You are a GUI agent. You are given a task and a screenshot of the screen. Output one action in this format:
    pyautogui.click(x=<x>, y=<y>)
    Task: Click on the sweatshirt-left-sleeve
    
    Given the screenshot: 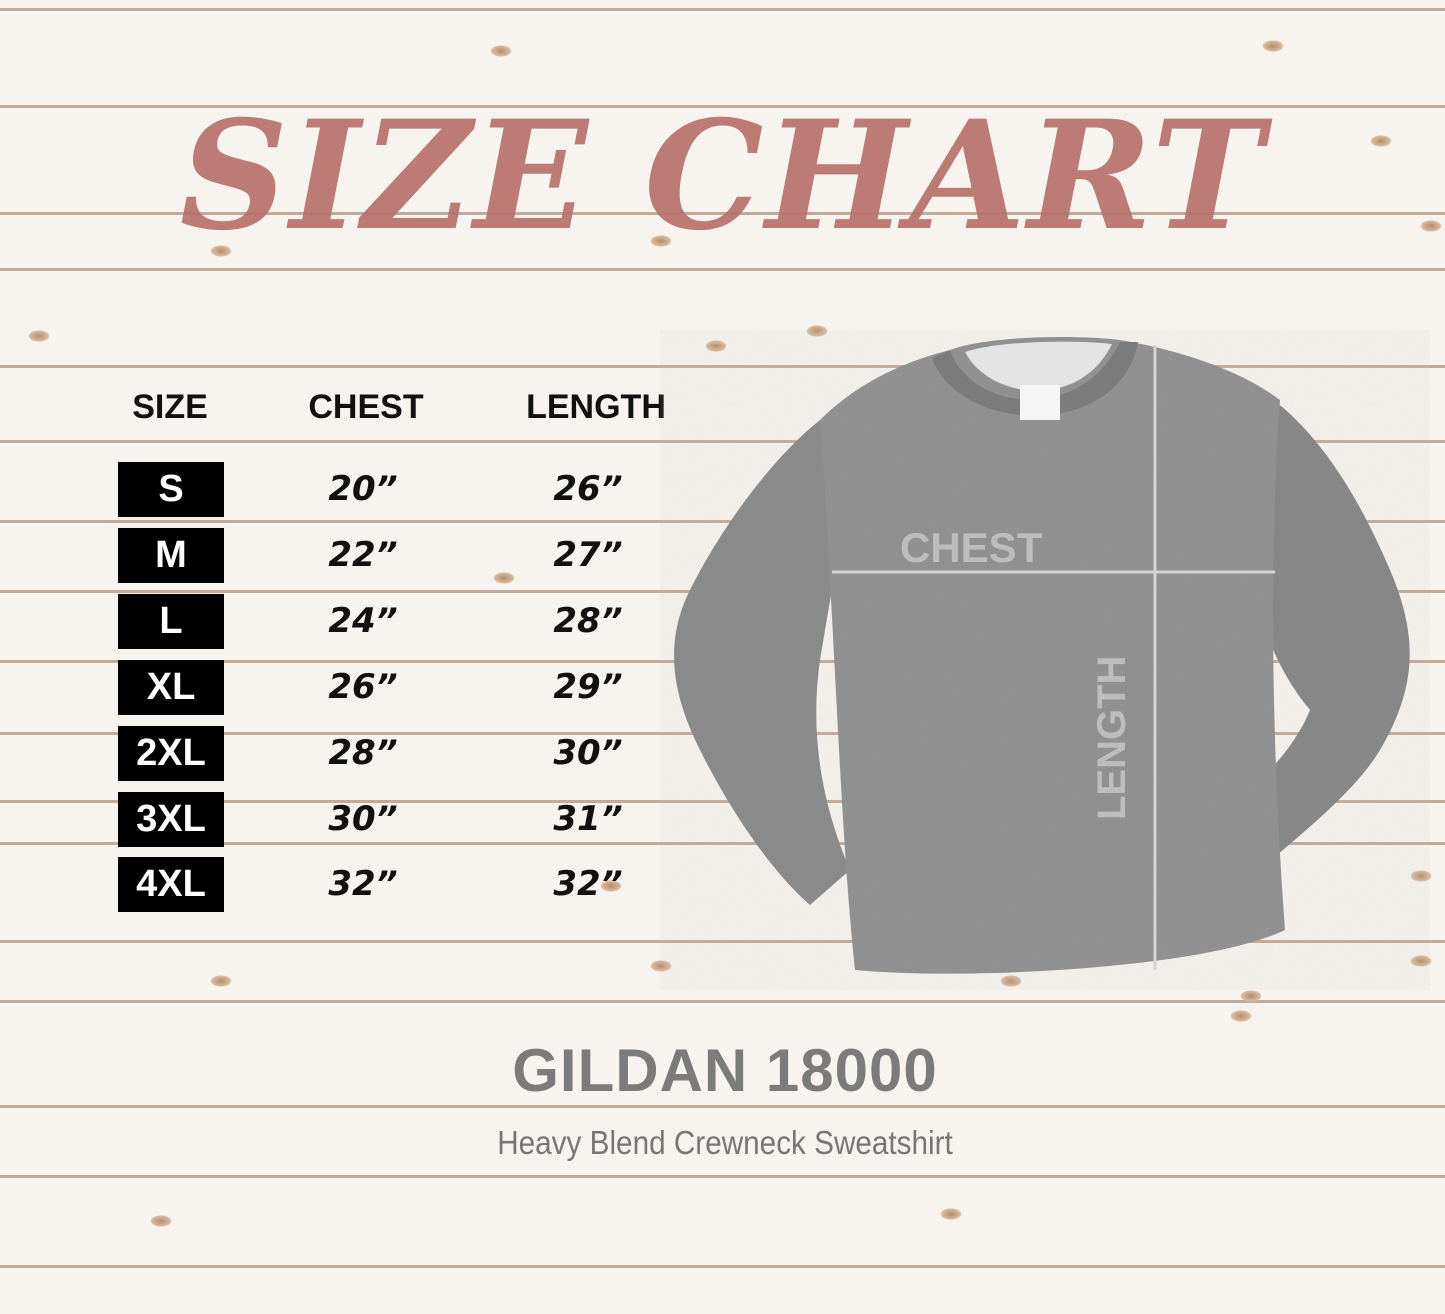 What is the action you would take?
    pyautogui.click(x=761, y=662)
    